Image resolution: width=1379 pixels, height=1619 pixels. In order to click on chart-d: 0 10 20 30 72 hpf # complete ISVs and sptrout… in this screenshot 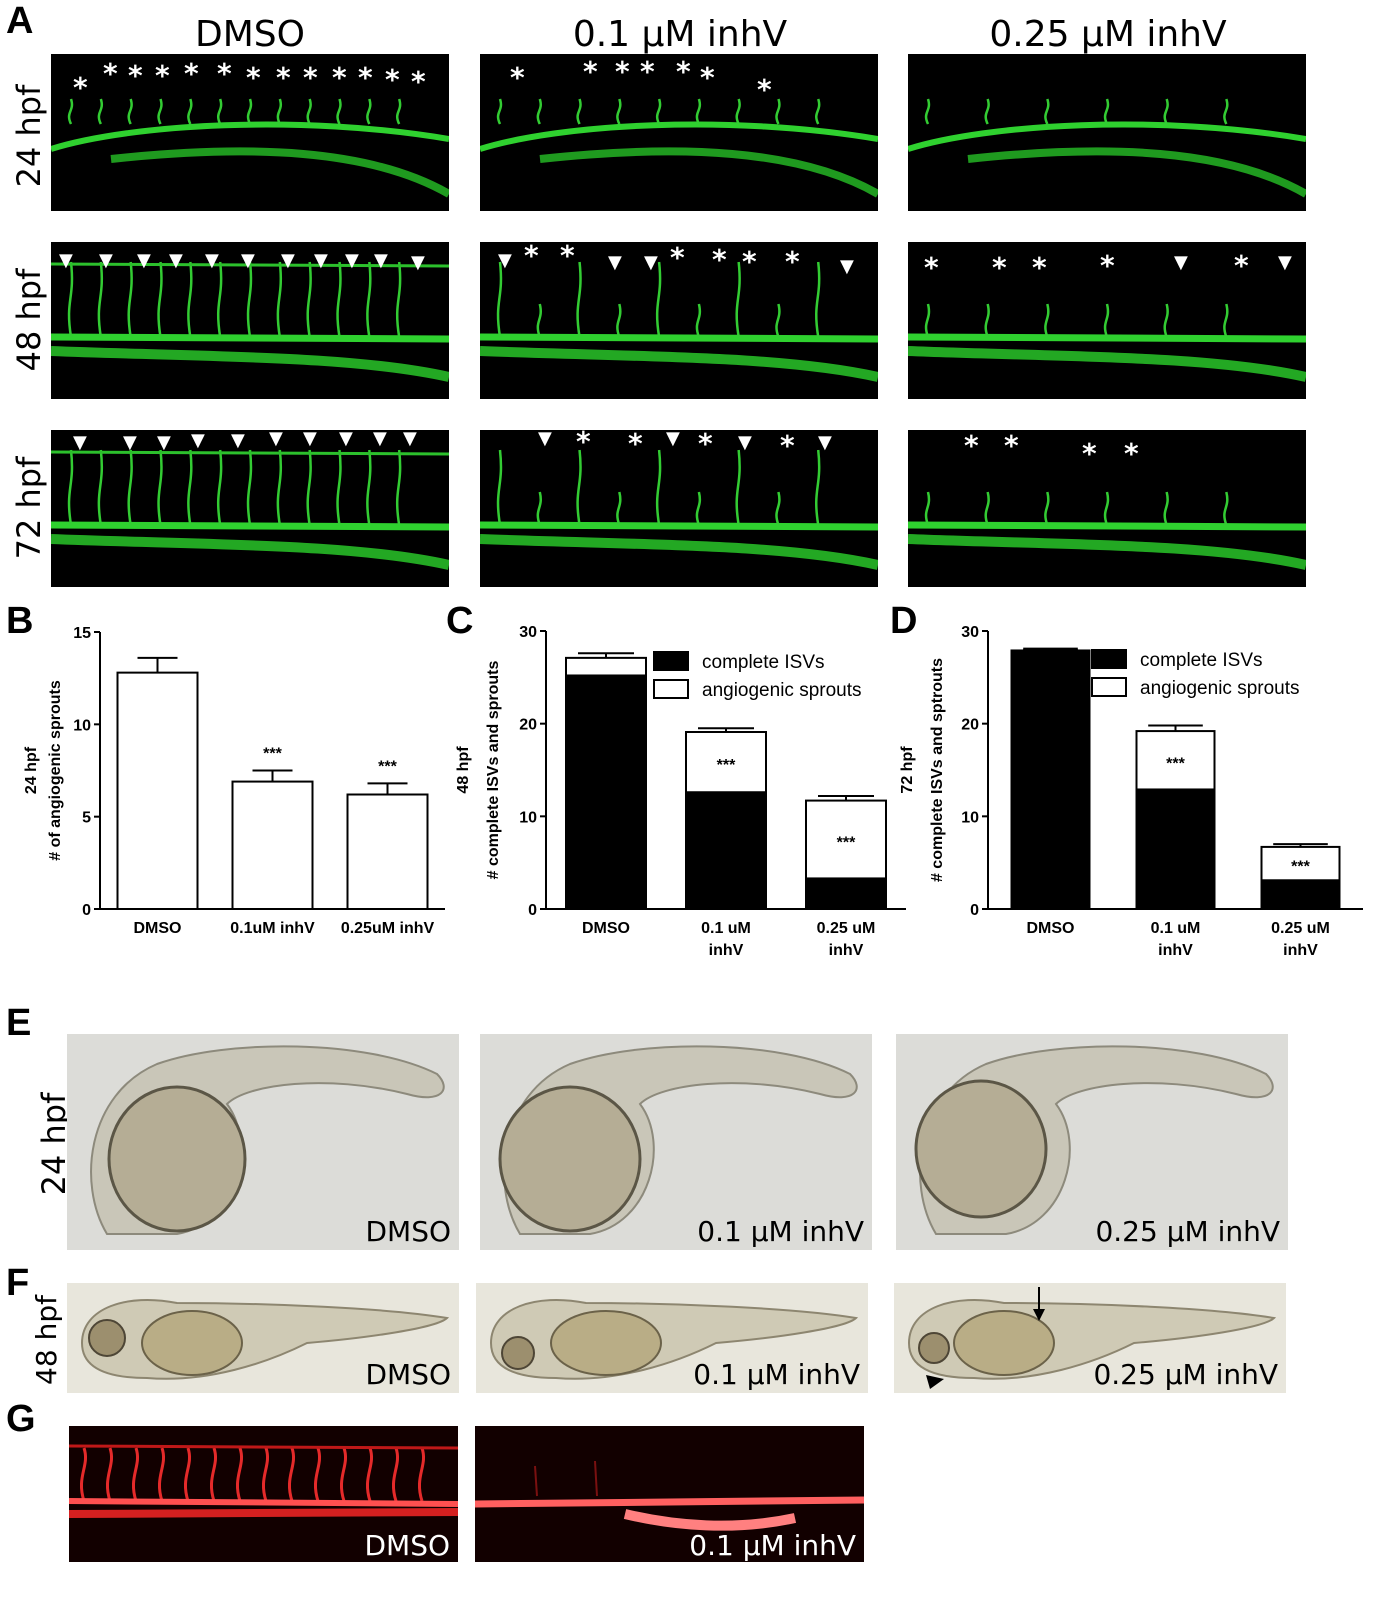, I will do `click(1126, 790)`.